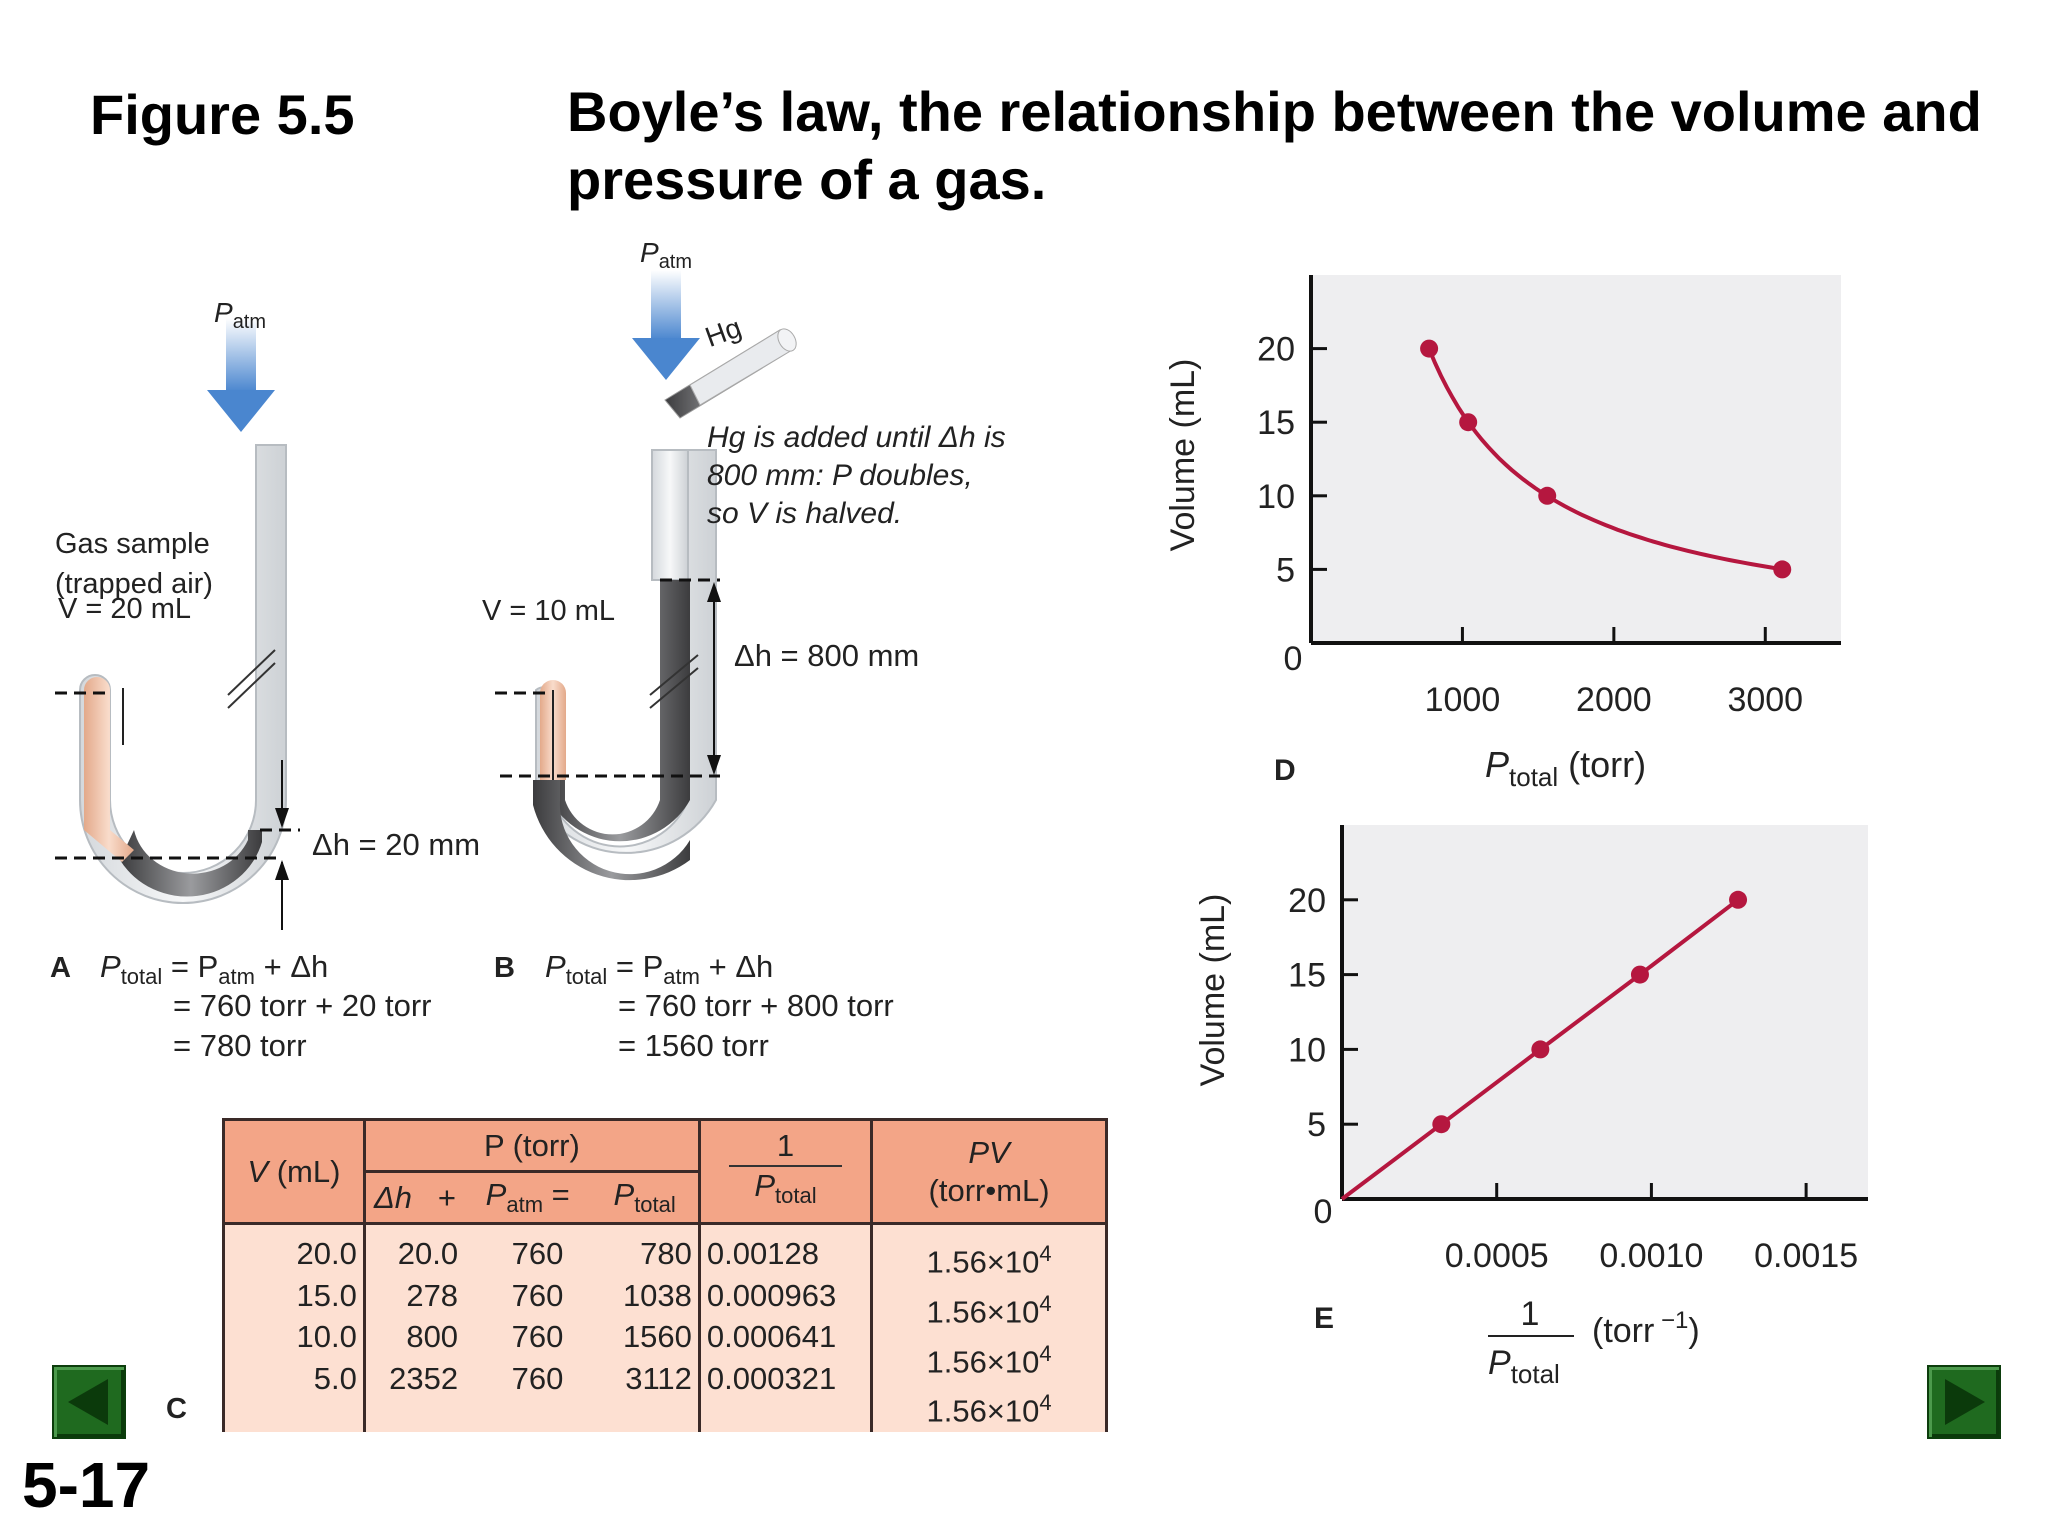  Describe the element at coordinates (804, 513) in the screenshot. I see `hg-note-line3: so V is halved.` at that location.